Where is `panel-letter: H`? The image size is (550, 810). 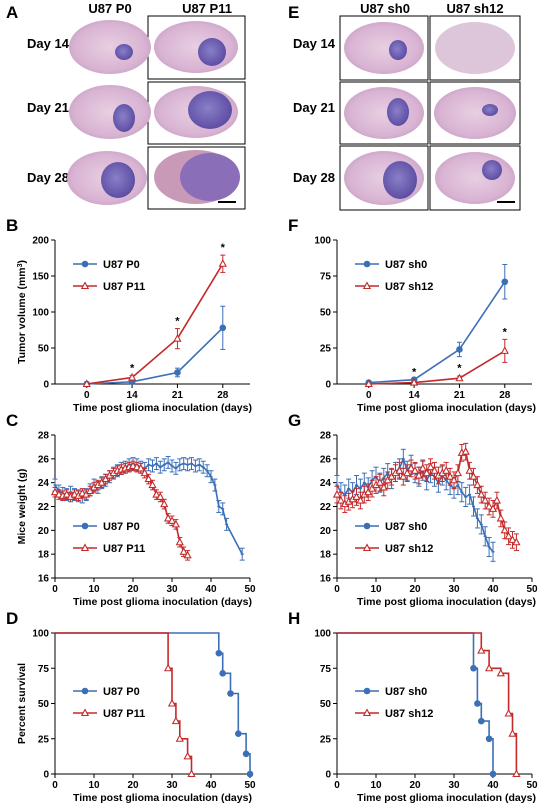
panel-letter: H is located at coordinates (294, 618).